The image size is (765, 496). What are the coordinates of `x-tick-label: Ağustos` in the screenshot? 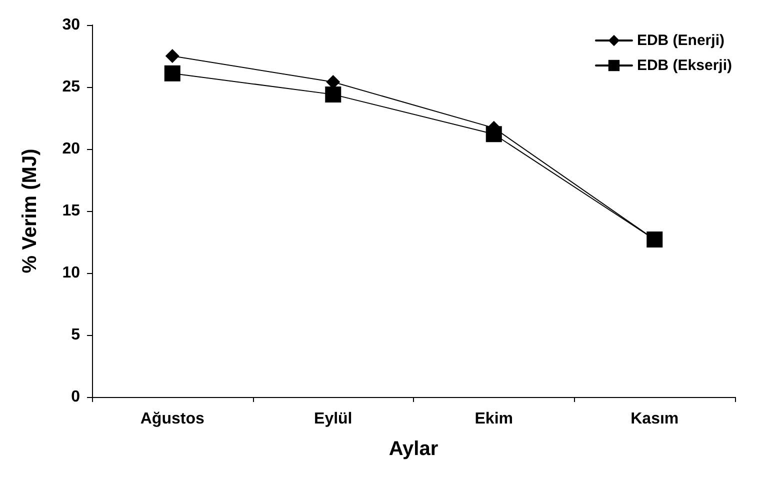 It's located at (172, 419).